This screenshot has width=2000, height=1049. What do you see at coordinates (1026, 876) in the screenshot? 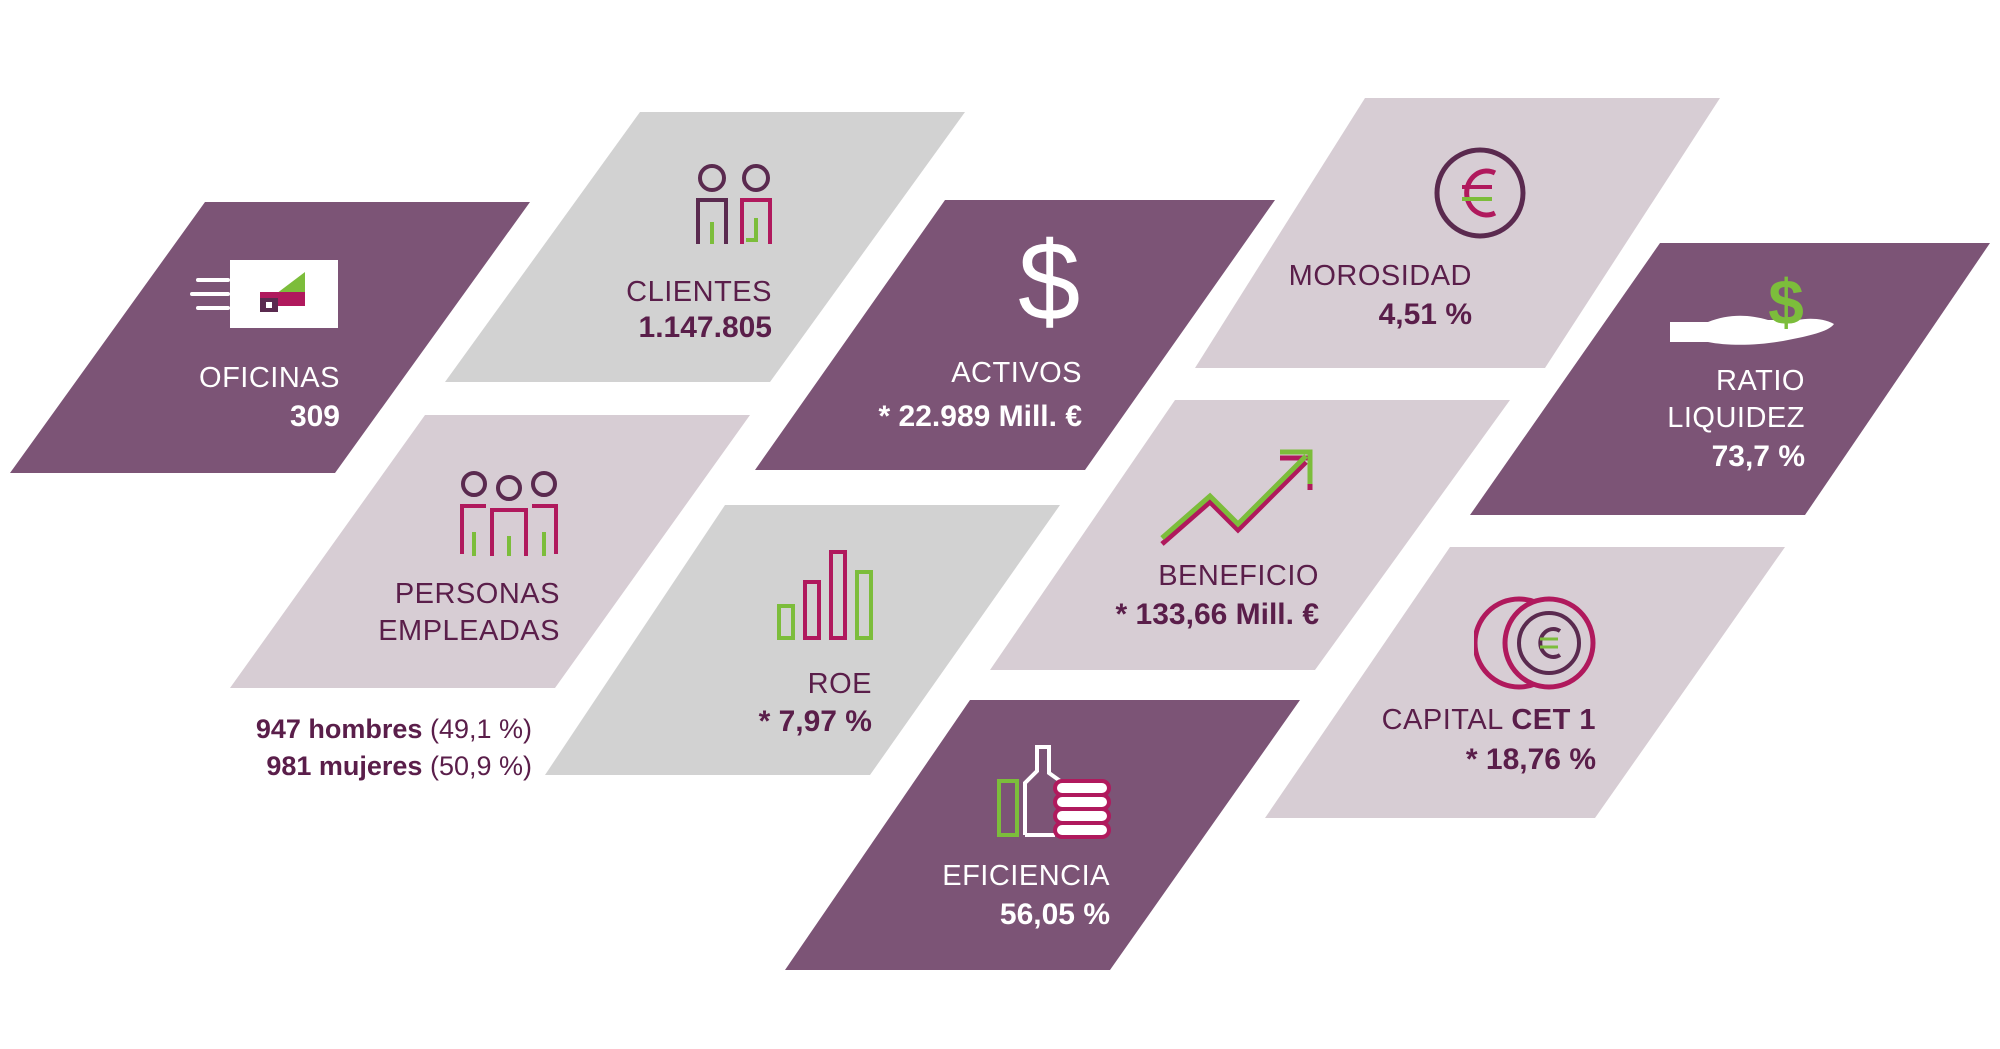
I see `eficiencia-label: EFICIENCIA` at bounding box center [1026, 876].